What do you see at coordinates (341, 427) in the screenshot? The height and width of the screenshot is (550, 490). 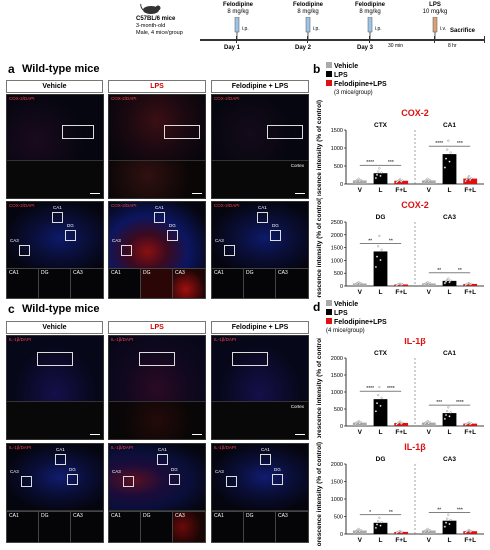 I see `y-tick-label: 0` at bounding box center [341, 427].